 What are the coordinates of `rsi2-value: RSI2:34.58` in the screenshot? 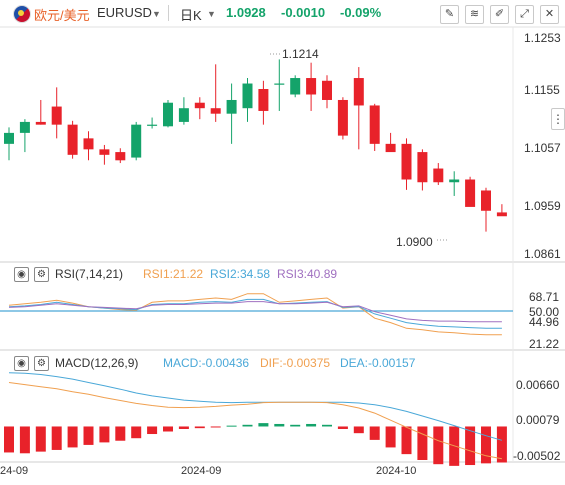 It's located at (240, 274).